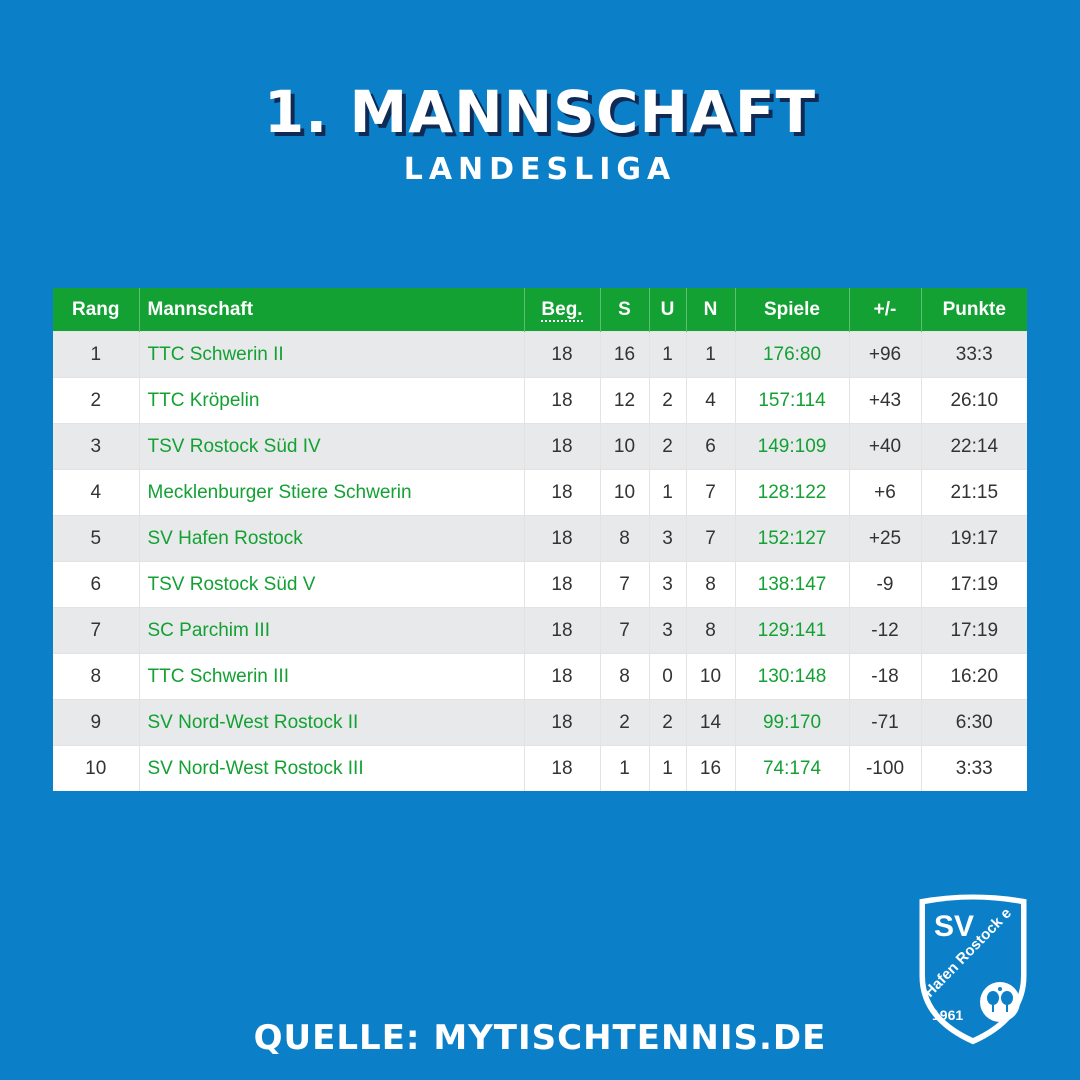  I want to click on cell-team: SC Parchim III, so click(332, 630).